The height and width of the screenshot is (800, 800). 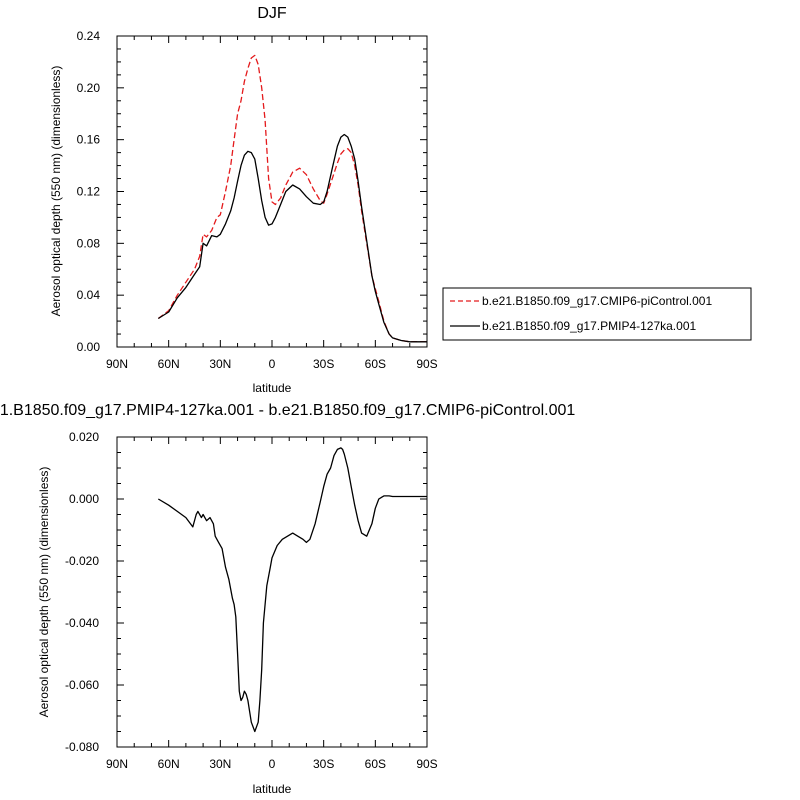 I want to click on panel-bottom-series, so click(x=292, y=590).